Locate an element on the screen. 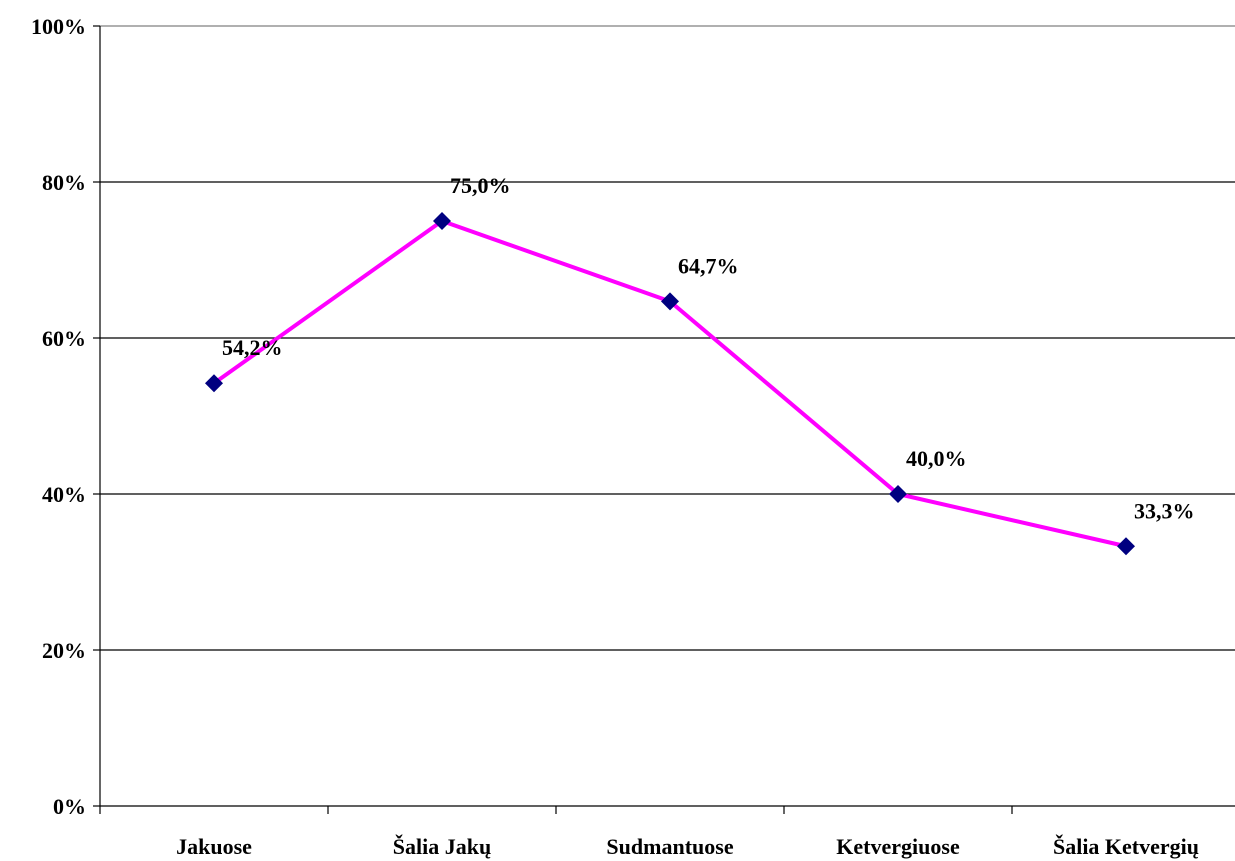 This screenshot has width=1235, height=861. y-tick-label: 0% is located at coordinates (69, 806).